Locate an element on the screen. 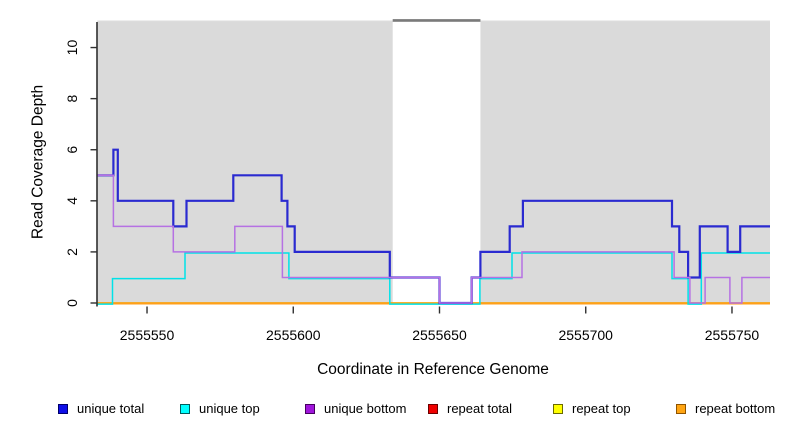  legend-label: unique total is located at coordinates (111, 408).